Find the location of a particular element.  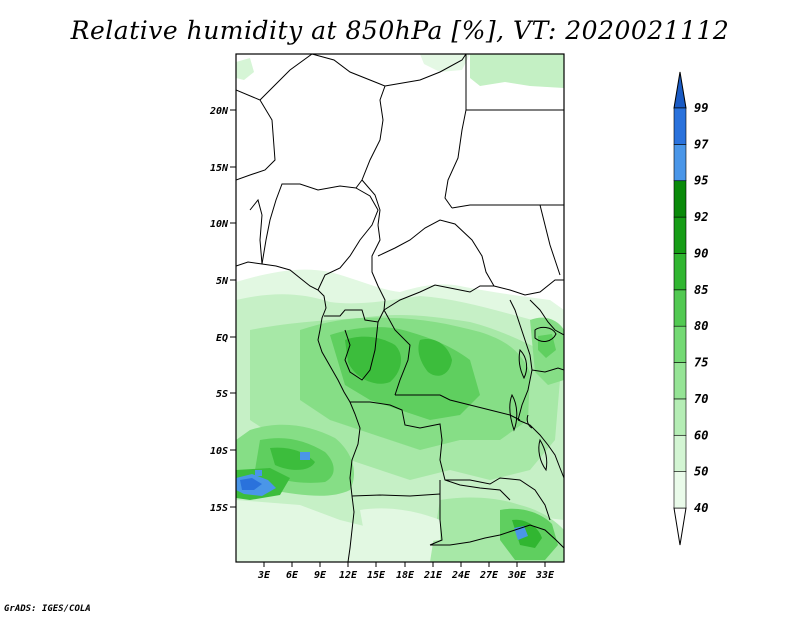

lat-tick-label: 20N is located at coordinates (219, 111).